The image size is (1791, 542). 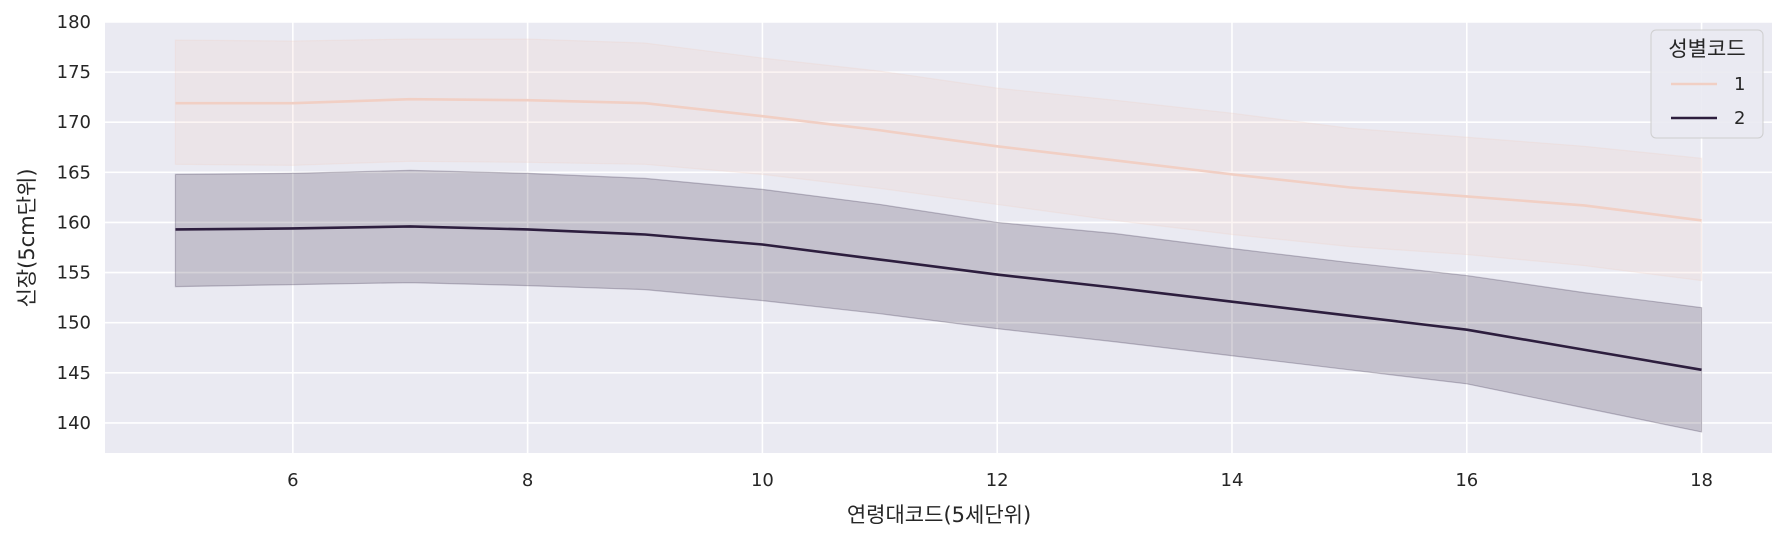 What do you see at coordinates (27, 237) in the screenshot?
I see `y-axis-label: 신장(5cm단위)` at bounding box center [27, 237].